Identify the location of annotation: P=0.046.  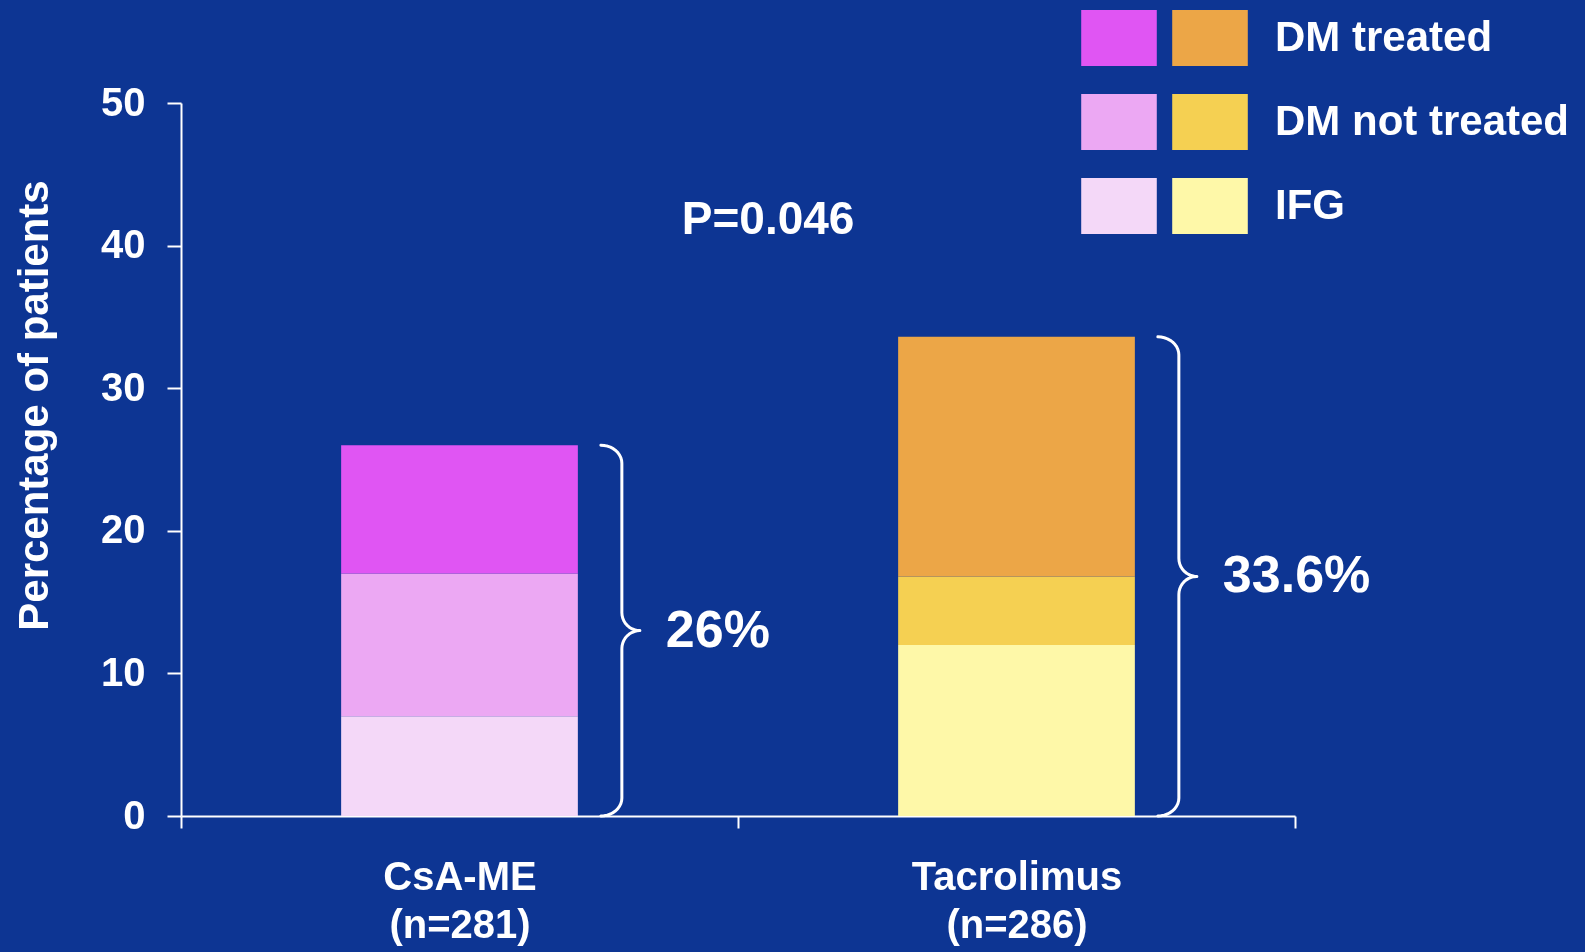
(768, 217).